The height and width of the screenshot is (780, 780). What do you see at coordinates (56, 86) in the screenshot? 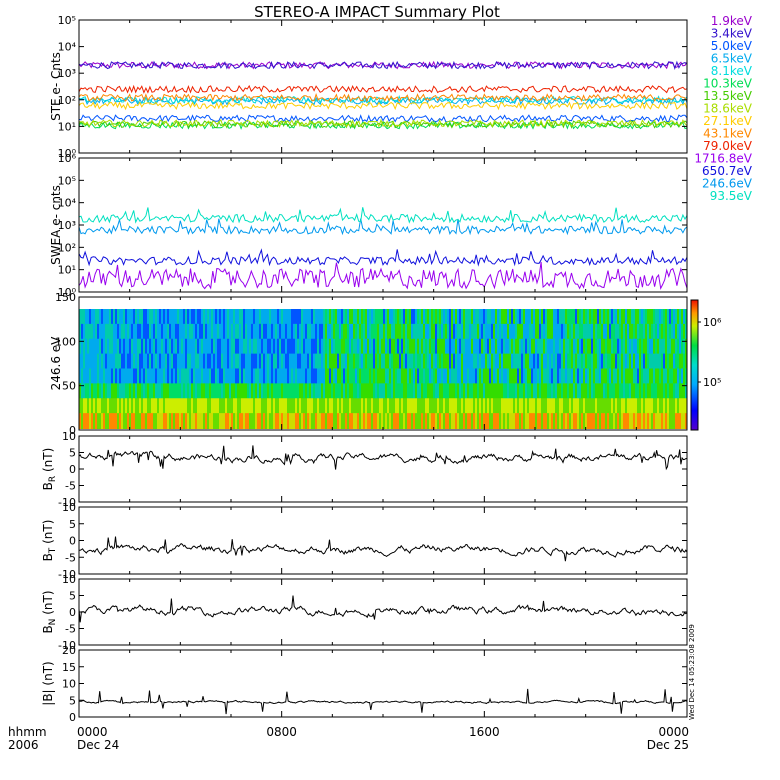
I see `y-axis-label: STE e- Cnts` at bounding box center [56, 86].